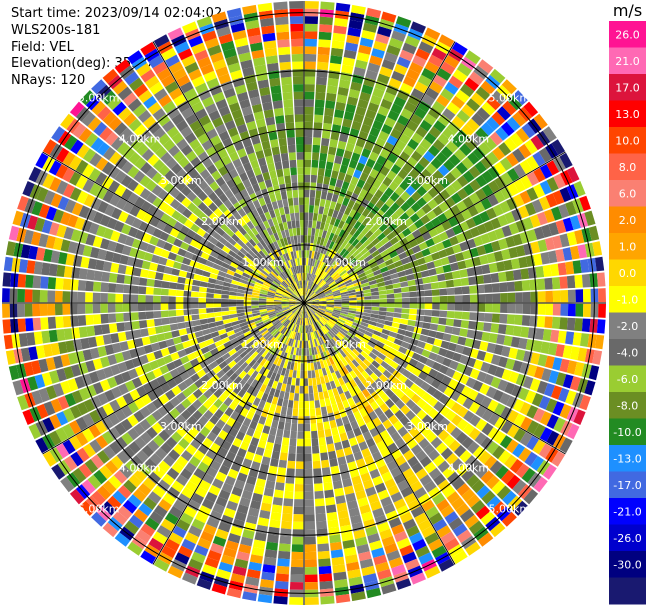  Describe the element at coordinates (434, 227) in the screenshot. I see `azimuth-line` at that location.